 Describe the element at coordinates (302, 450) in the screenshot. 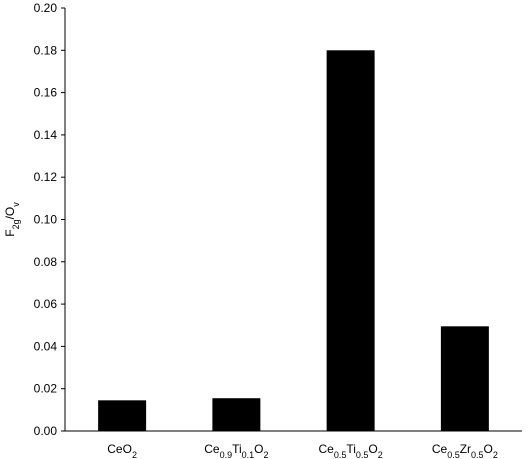

I see `x-axis-category-labels: CeO2 Ce0.9Ti0.1O2 Ce0.5Ti0.5O2 Ce0.5Zr0.5O2` at that location.